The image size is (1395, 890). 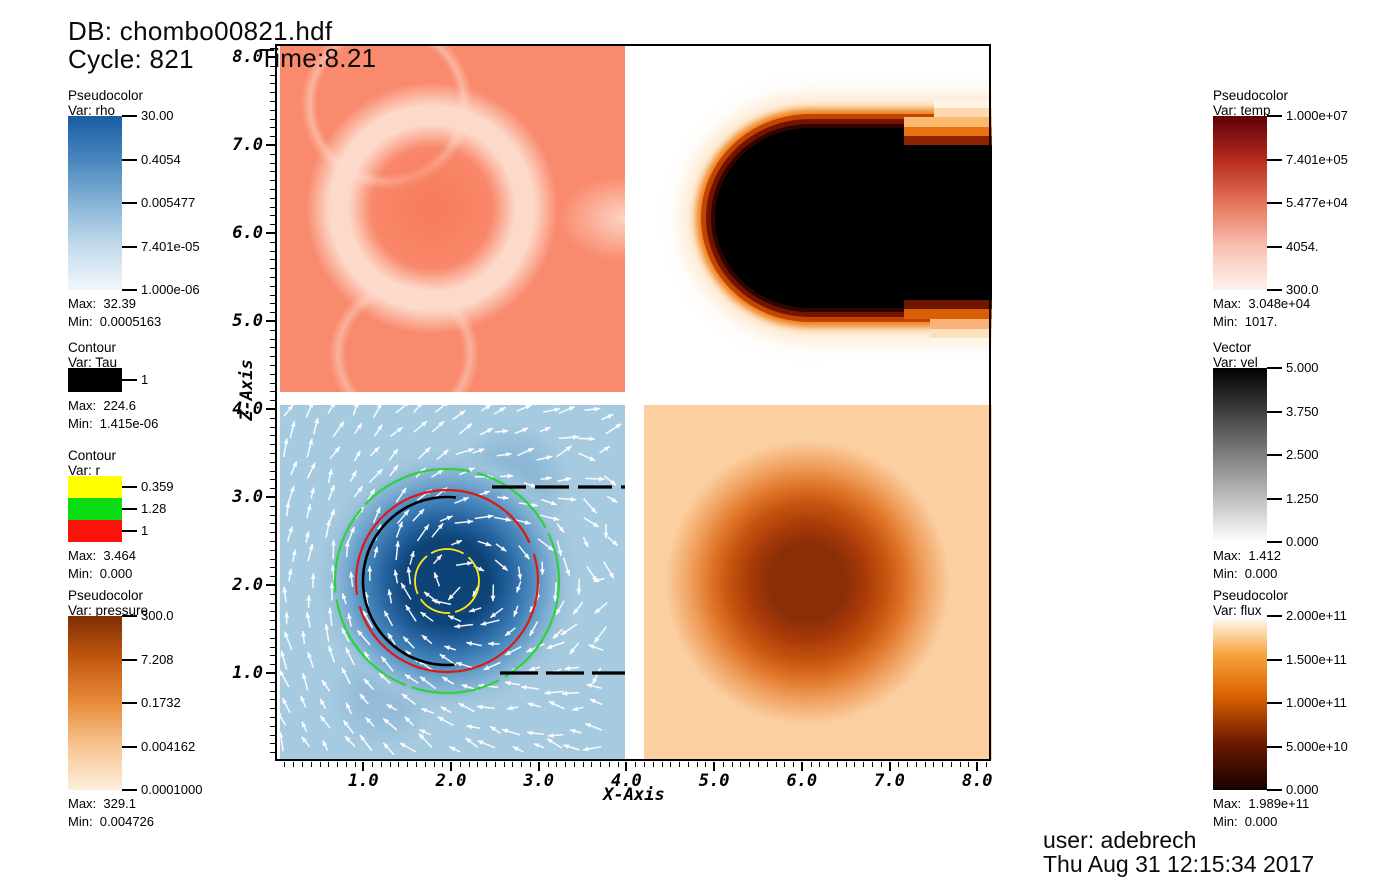 I want to click on legend-min: Min: 1.415e-06, so click(x=113, y=423).